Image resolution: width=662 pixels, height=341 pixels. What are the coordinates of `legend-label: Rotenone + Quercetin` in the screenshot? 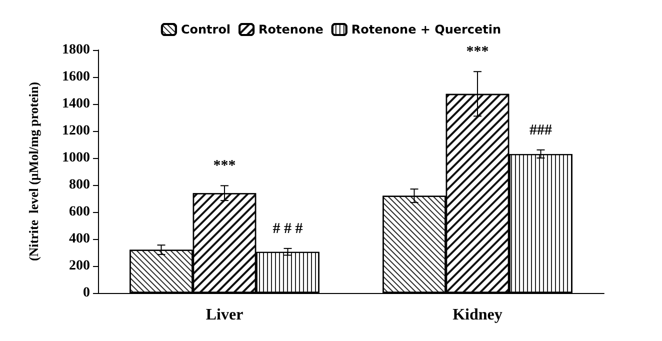 It's located at (426, 29).